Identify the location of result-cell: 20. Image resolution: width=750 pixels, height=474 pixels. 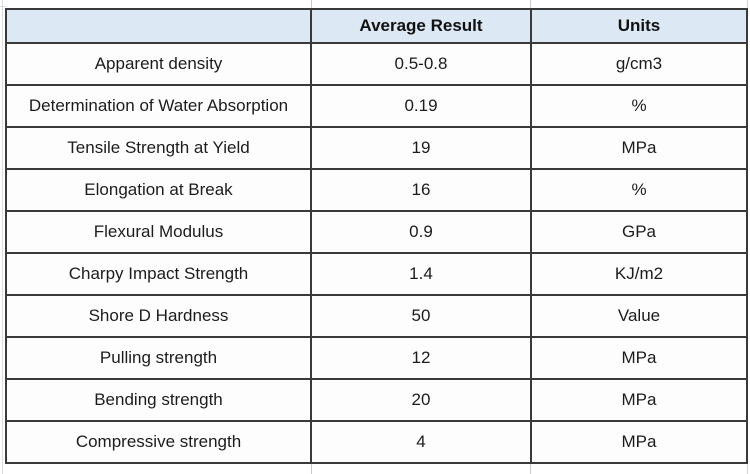
(421, 400).